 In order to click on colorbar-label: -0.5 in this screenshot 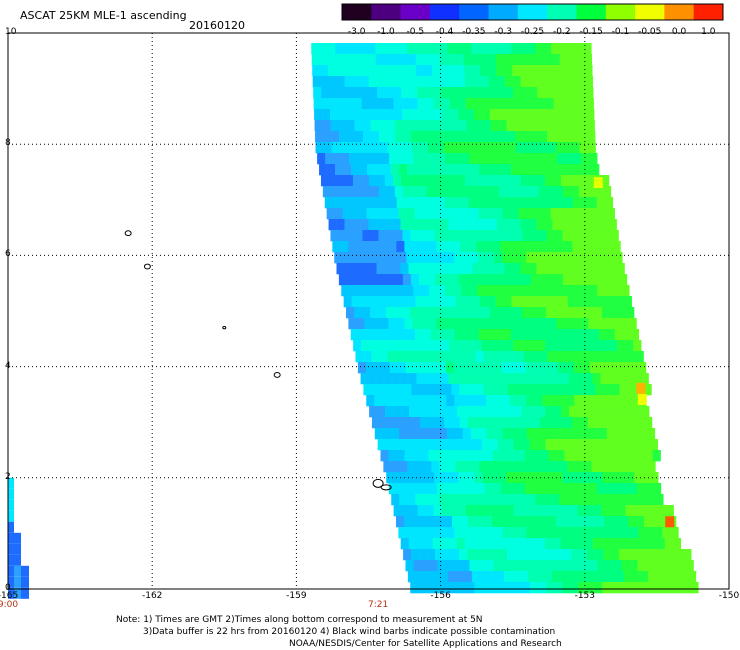, I will do `click(415, 32)`.